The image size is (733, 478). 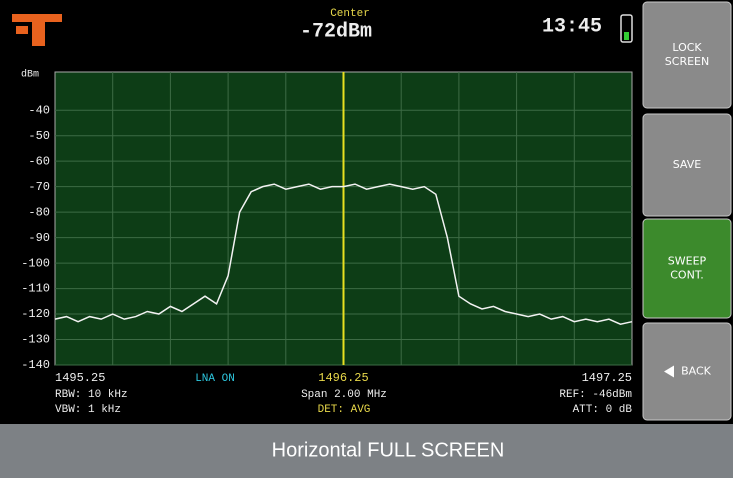 What do you see at coordinates (39, 238) in the screenshot?
I see `y-tick-label: -90` at bounding box center [39, 238].